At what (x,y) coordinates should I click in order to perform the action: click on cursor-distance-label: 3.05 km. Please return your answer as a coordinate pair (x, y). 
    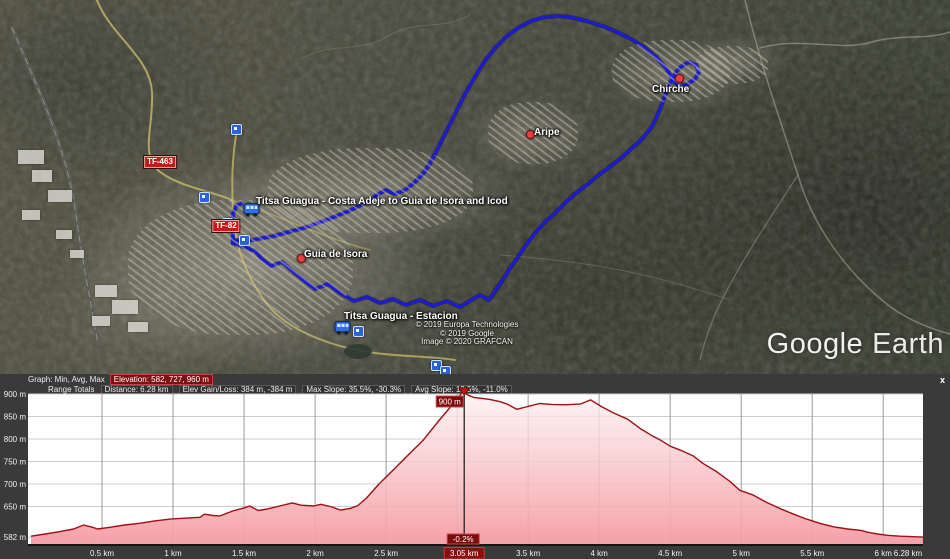
    Looking at the image, I should click on (464, 553).